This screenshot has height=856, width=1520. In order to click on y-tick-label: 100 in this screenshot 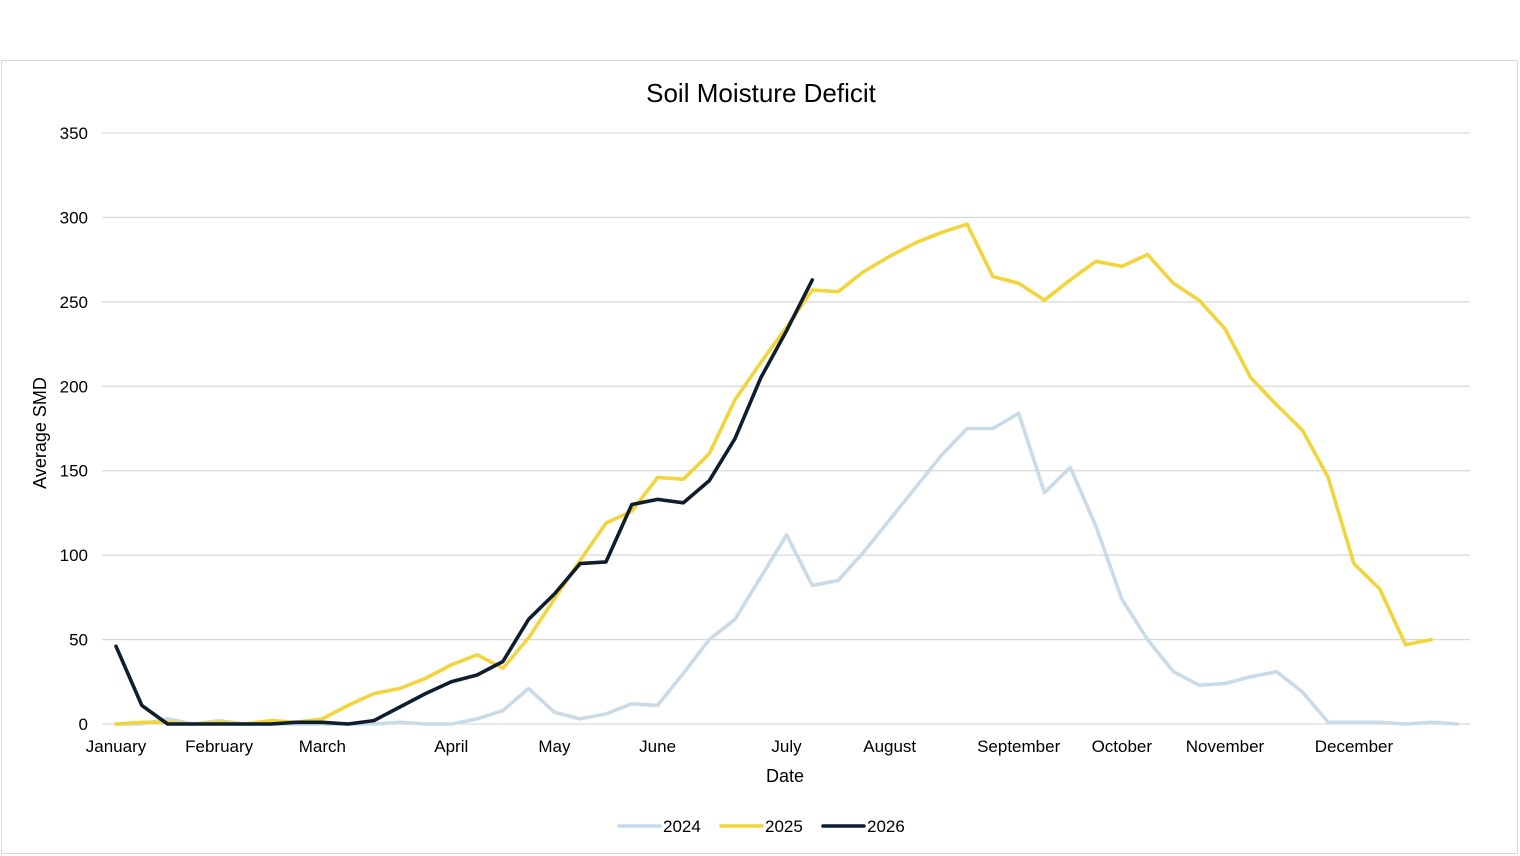, I will do `click(74, 555)`.